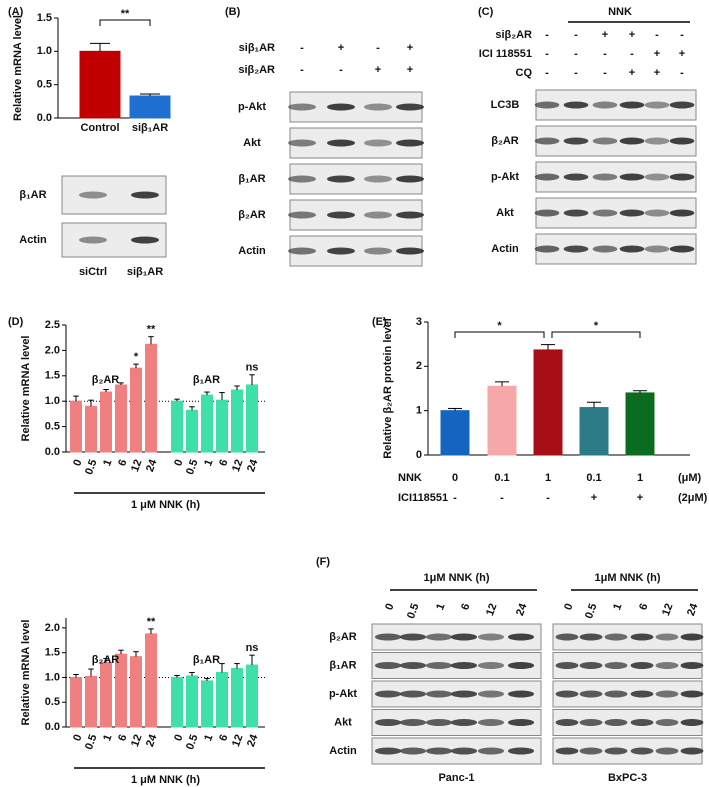 This screenshot has width=709, height=787. What do you see at coordinates (165, 505) in the screenshot?
I see `x-axis-label: 1 μM NNK (h)` at bounding box center [165, 505].